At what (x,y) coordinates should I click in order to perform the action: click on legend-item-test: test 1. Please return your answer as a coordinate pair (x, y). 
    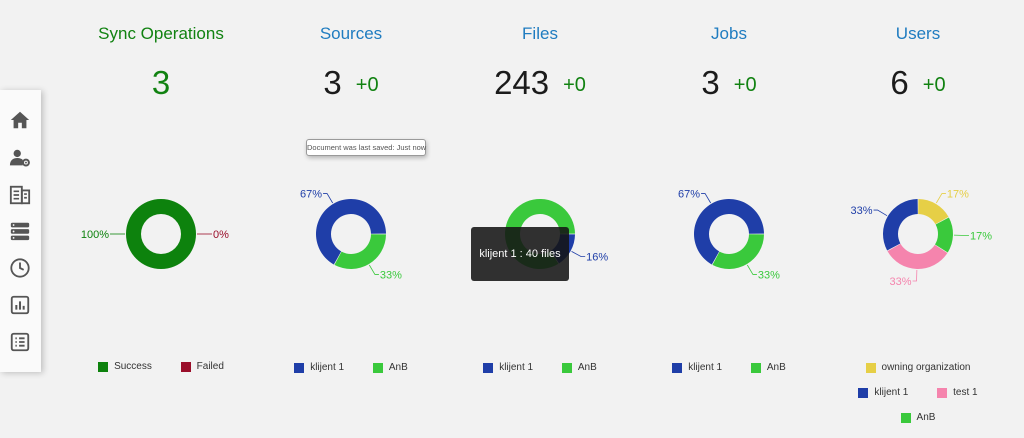
    Looking at the image, I should click on (957, 392).